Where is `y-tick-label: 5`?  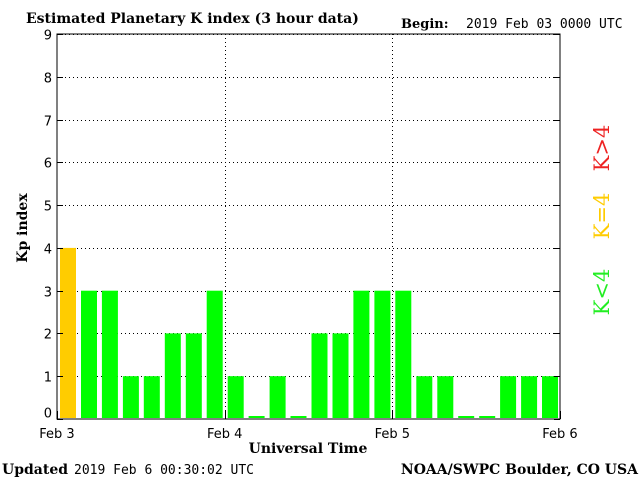 y-tick-label: 5 is located at coordinates (48, 207).